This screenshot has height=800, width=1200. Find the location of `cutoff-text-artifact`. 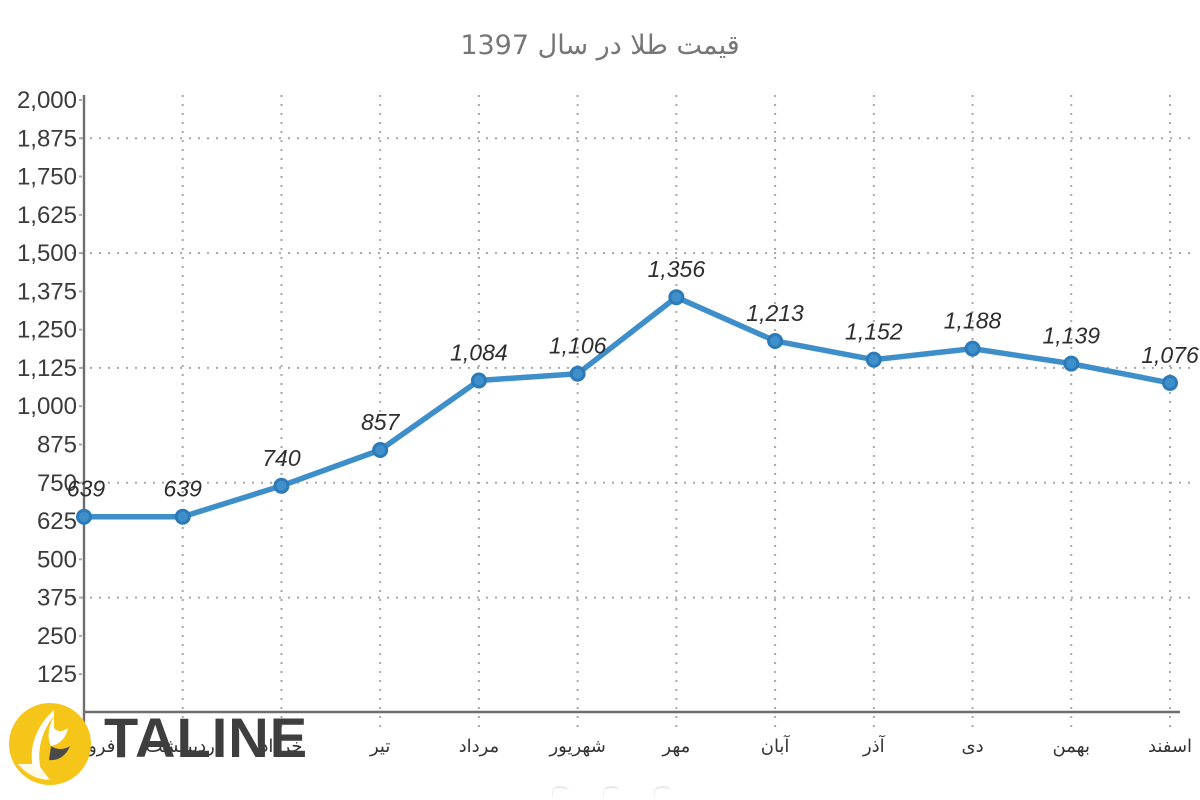

cutoff-text-artifact is located at coordinates (637, 793).